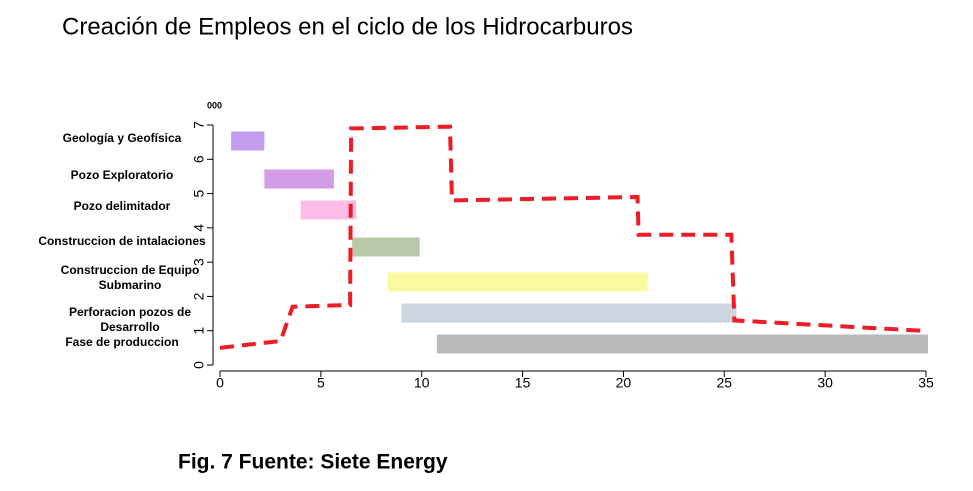 Image resolution: width=973 pixels, height=491 pixels. I want to click on y-tick-label: 3, so click(199, 262).